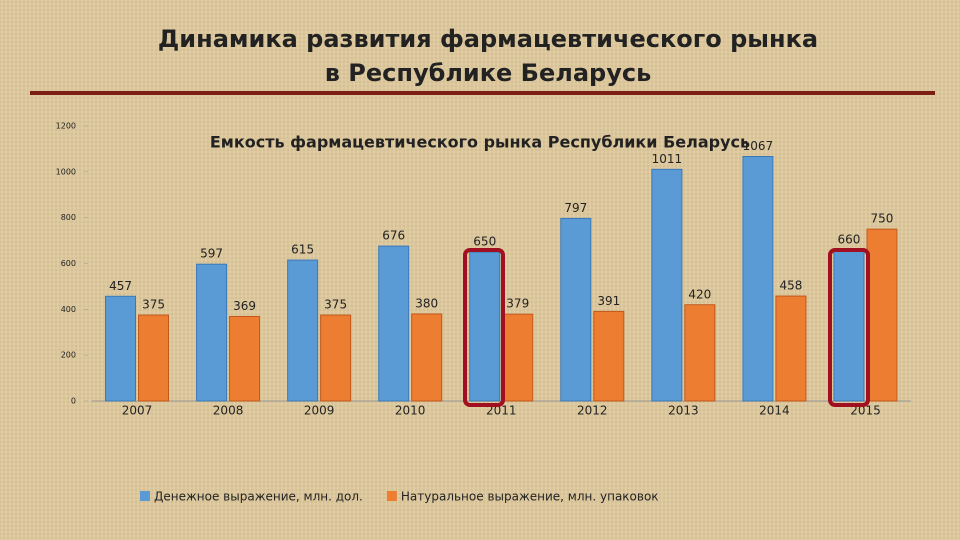  What do you see at coordinates (774, 411) in the screenshot?
I see `x-tick-label: 2014` at bounding box center [774, 411].